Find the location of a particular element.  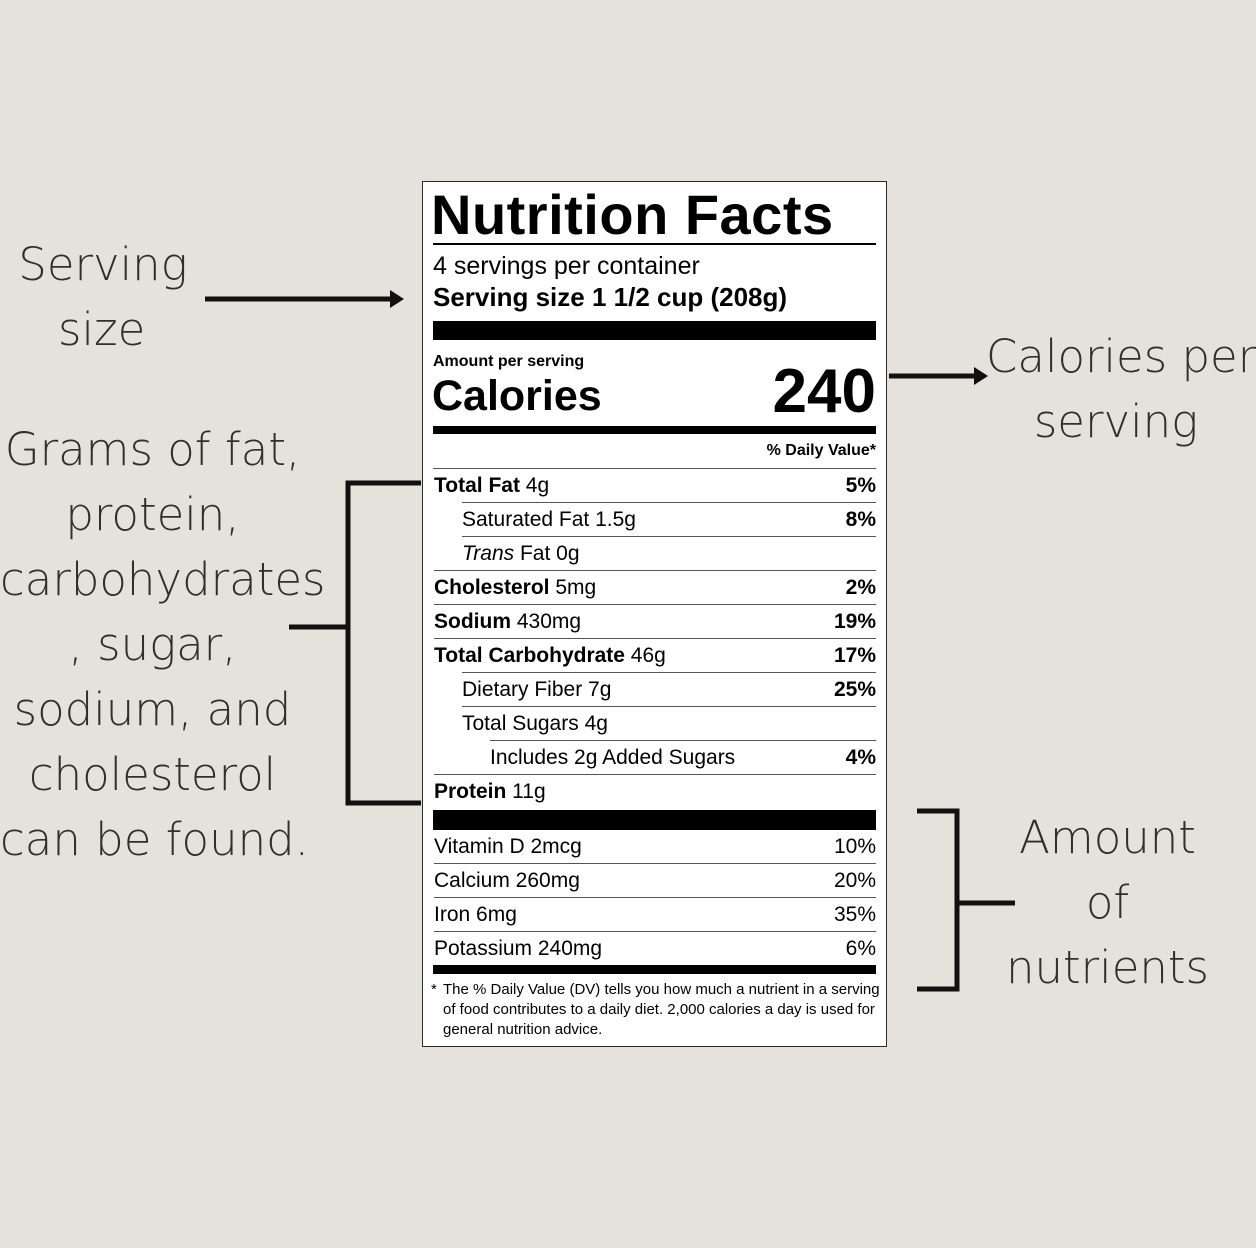

nutrient-daily-value: 5% is located at coordinates (860, 485).